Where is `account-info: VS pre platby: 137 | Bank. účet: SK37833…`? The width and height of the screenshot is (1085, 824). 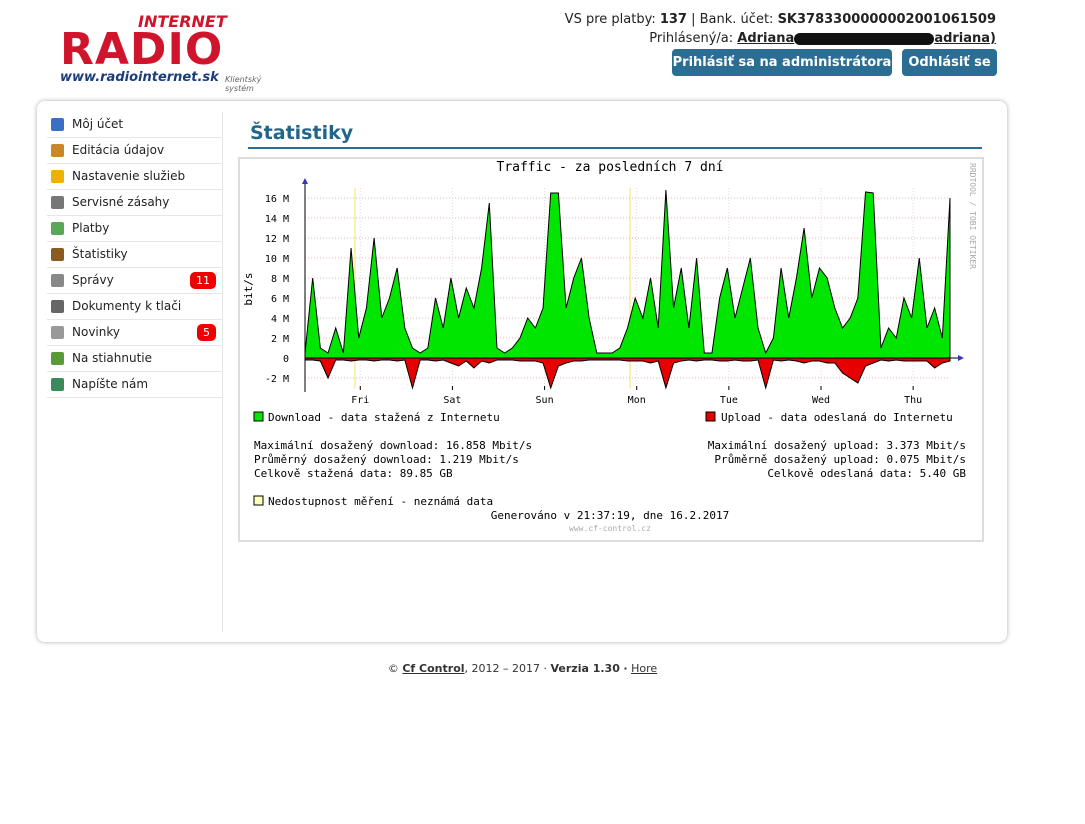 account-info: VS pre platby: 137 | Bank. účet: SK37833… is located at coordinates (780, 19).